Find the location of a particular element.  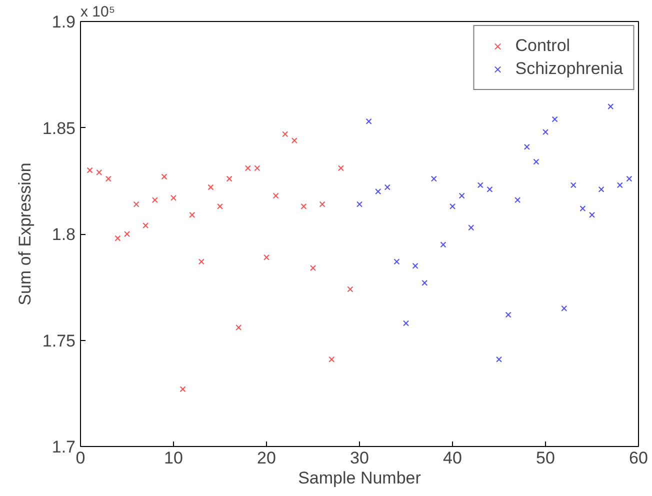

y-tick-label: 1.9 is located at coordinates (64, 22).